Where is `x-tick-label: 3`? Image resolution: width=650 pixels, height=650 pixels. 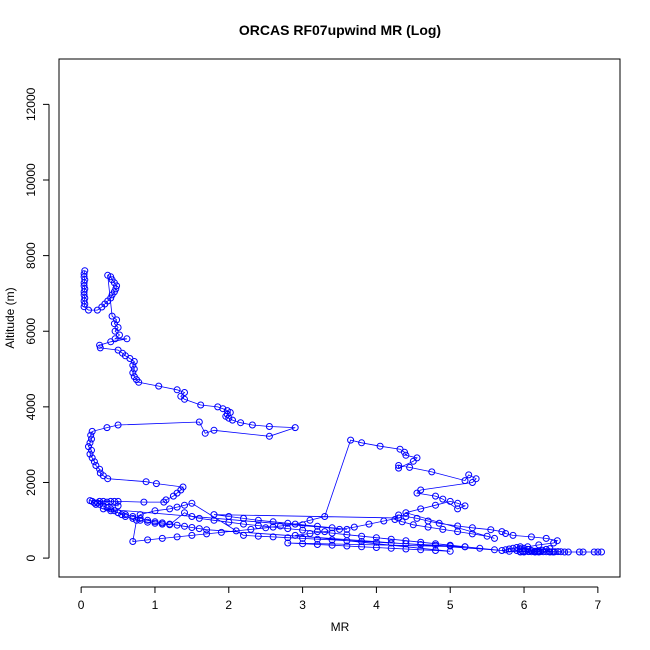 x-tick-label: 3 is located at coordinates (302, 605).